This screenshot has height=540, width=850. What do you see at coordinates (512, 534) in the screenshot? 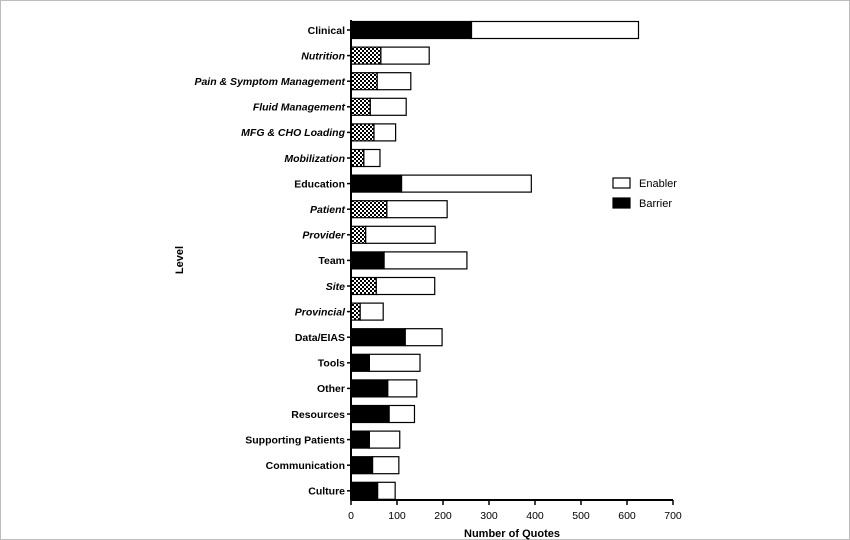
I see `x-axis-title: Number of Quotes` at bounding box center [512, 534].